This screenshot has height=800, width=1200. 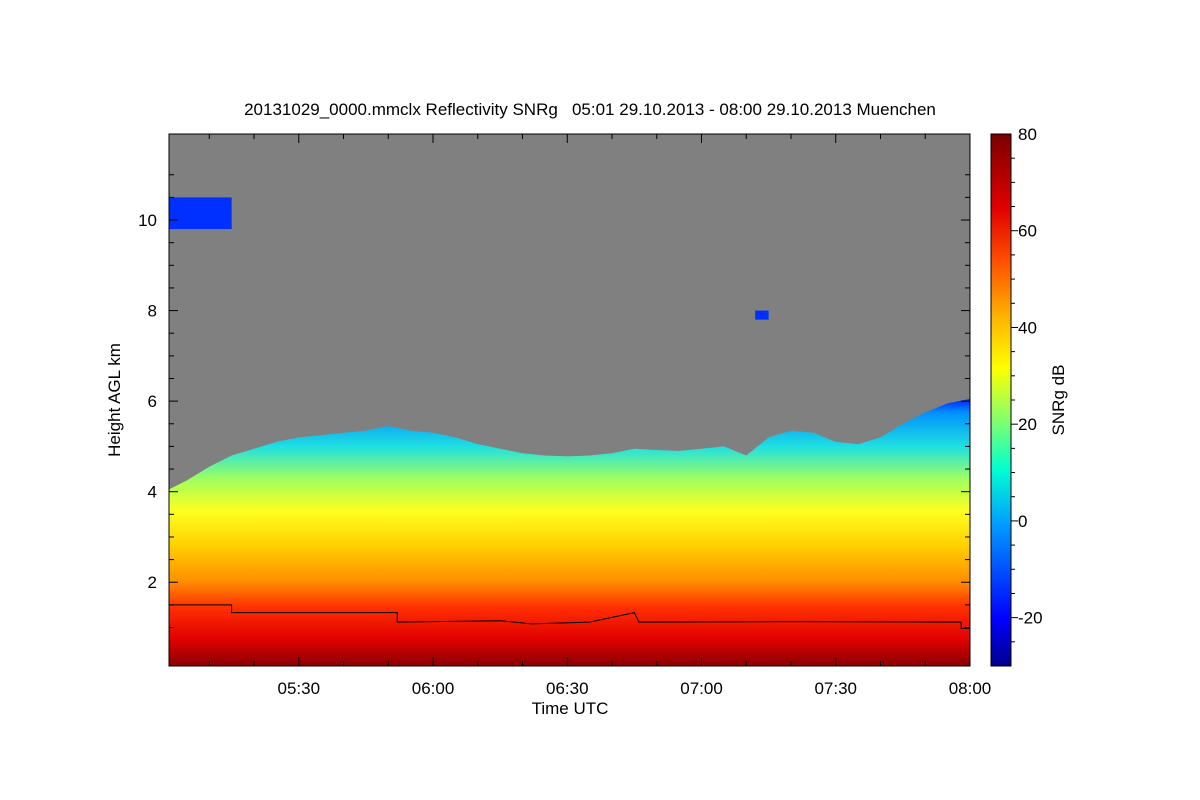 I want to click on x-tick-label: 07:30, so click(x=835, y=688).